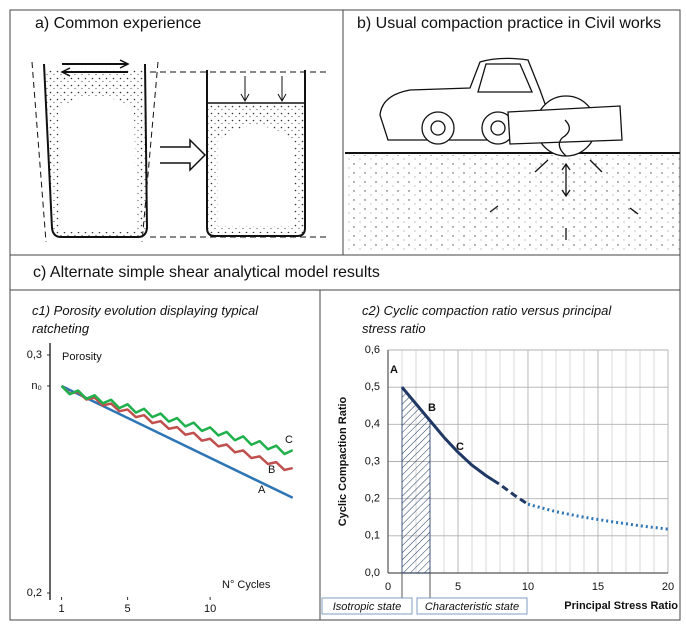  Describe the element at coordinates (394, 370) in the screenshot. I see `annotation: A` at that location.